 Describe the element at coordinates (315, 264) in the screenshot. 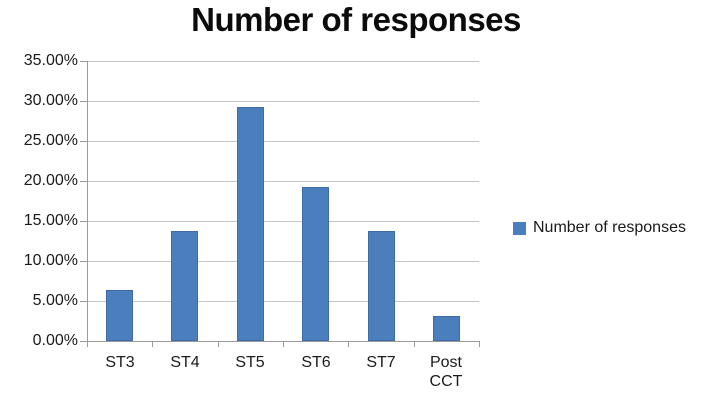

I see `bar-st6` at that location.